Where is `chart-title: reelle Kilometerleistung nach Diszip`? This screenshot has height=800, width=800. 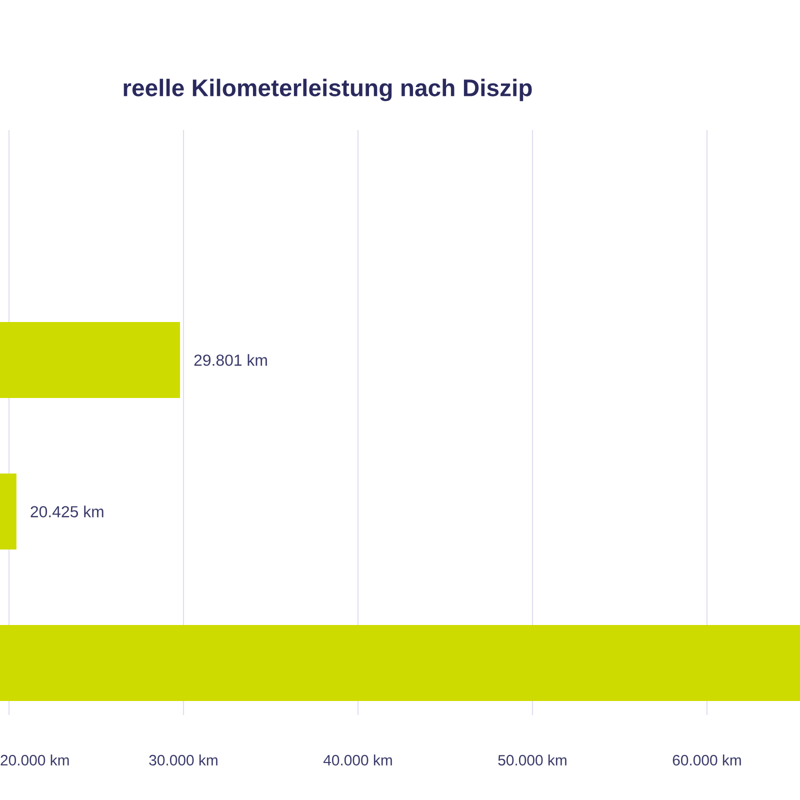 chart-title: reelle Kilometerleistung nach Diszip is located at coordinates (328, 90).